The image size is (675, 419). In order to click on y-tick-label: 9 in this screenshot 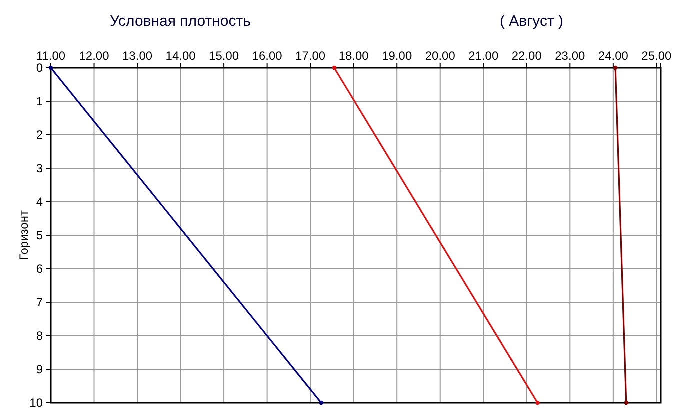, I will do `click(40, 369)`.